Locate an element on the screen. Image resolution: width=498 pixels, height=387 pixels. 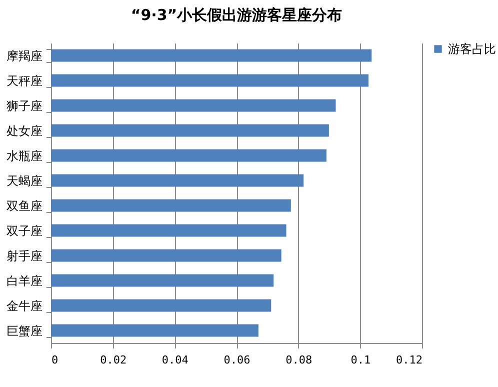
x-tick-label: 0.12 is located at coordinates (409, 360).